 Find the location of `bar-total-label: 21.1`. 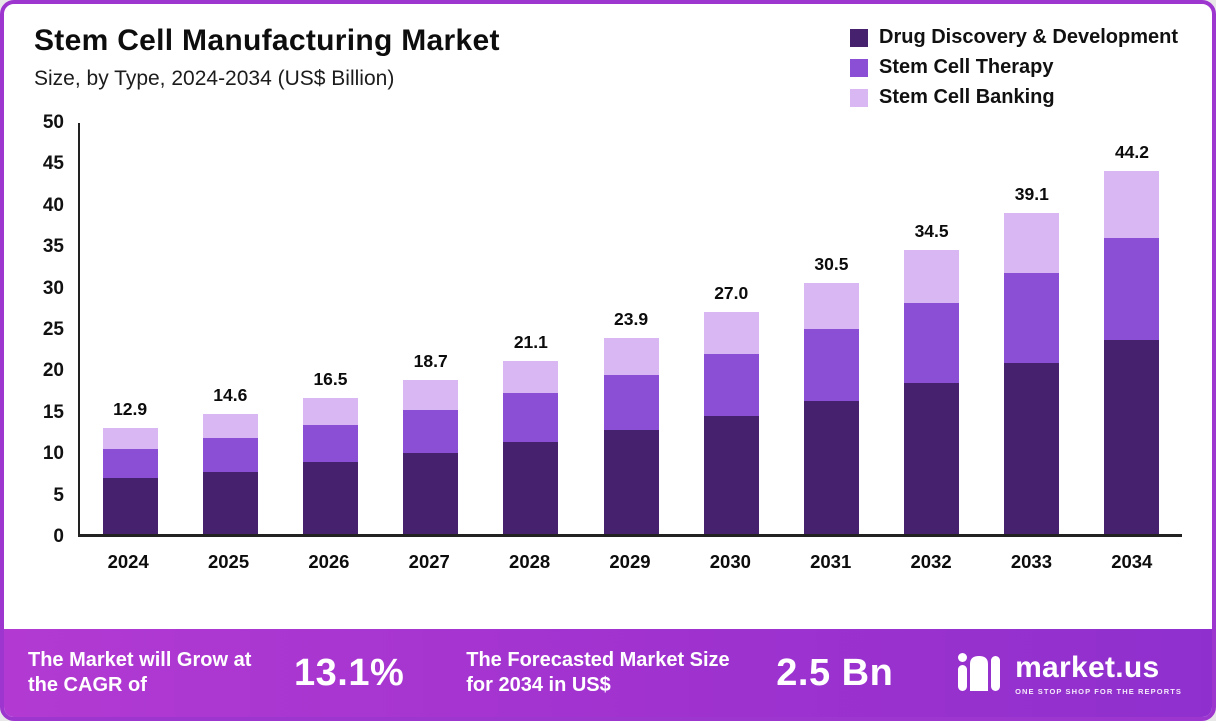

bar-total-label: 21.1 is located at coordinates (530, 341).